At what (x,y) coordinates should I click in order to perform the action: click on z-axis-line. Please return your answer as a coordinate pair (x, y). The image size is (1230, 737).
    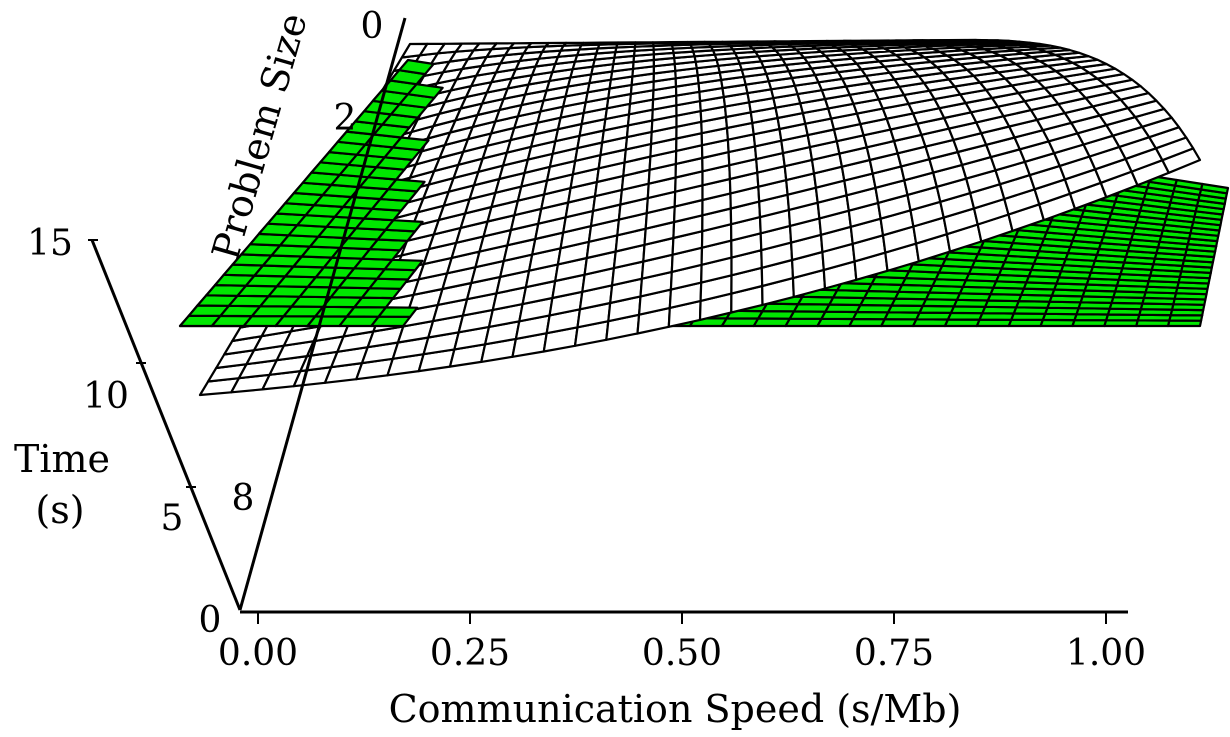
    Looking at the image, I should click on (166, 425).